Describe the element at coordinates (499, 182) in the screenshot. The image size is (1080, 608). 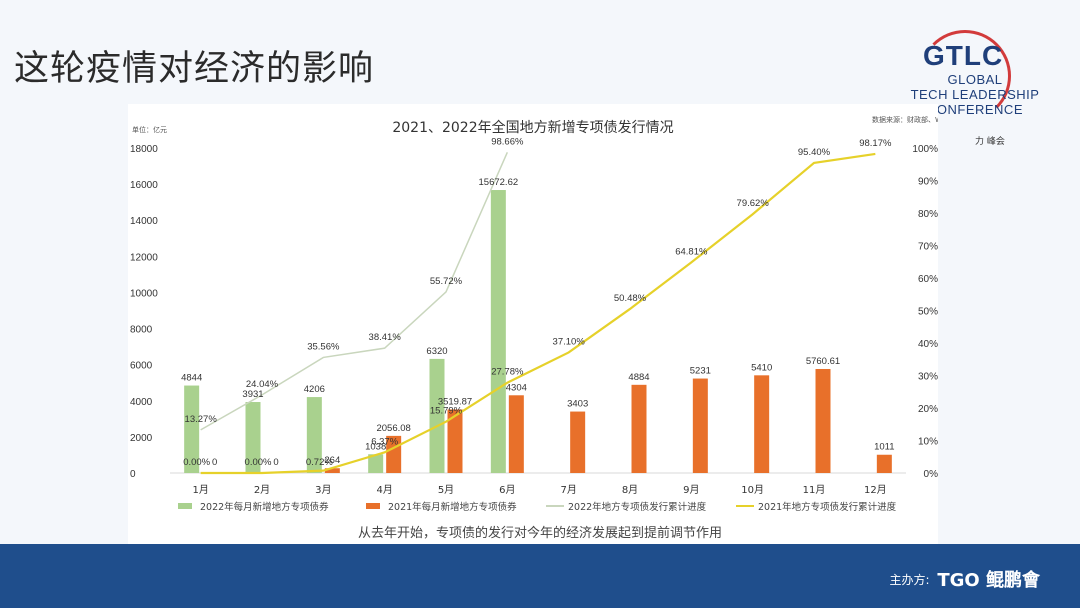
I see `bar-label-2022: 15672.62` at that location.